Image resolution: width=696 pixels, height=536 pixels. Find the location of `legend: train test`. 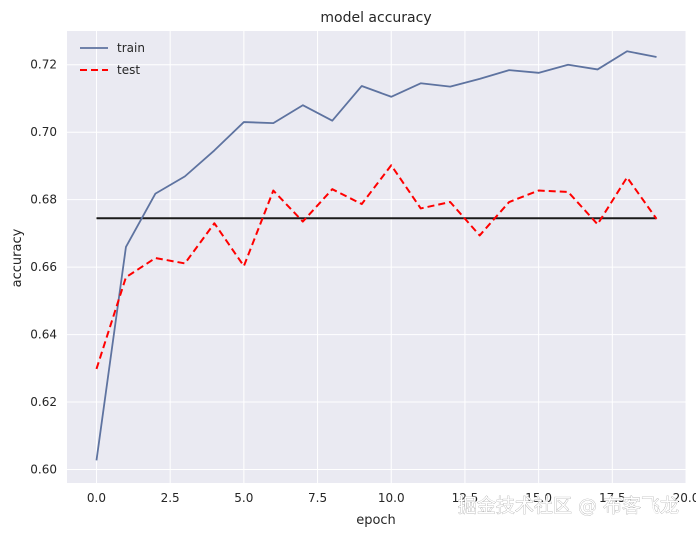

legend: train test is located at coordinates (112, 59).